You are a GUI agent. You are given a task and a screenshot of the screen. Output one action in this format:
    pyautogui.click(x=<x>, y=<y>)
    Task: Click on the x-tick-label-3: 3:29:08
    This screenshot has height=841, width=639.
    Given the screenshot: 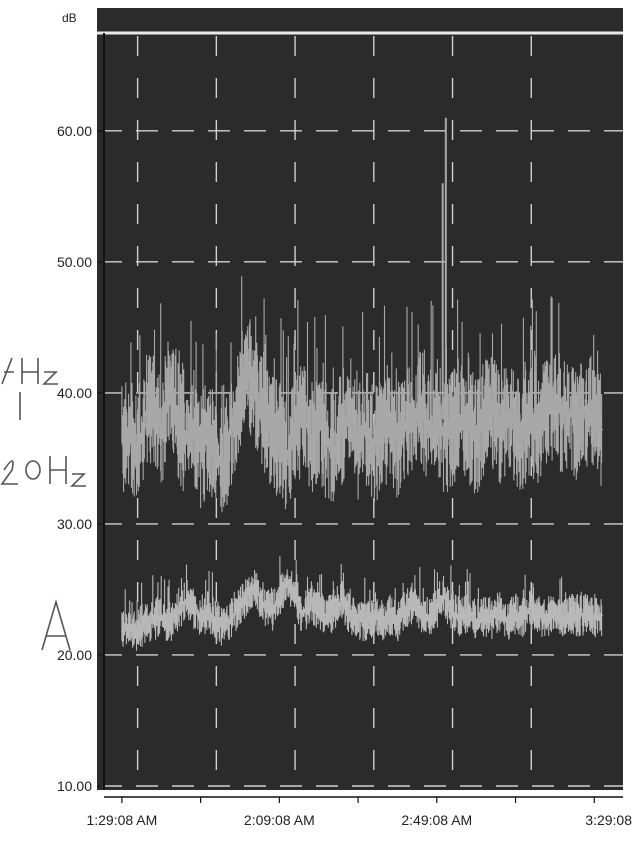 What is the action you would take?
    pyautogui.click(x=608, y=820)
    